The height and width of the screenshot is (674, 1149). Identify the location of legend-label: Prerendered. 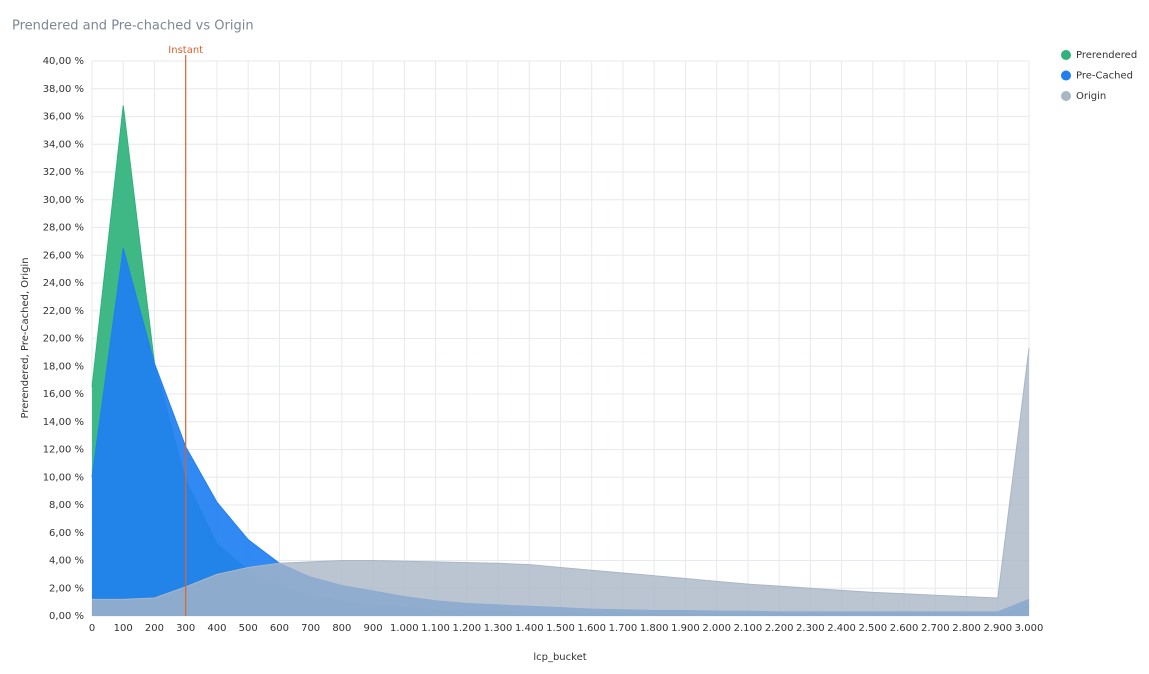
(1106, 55).